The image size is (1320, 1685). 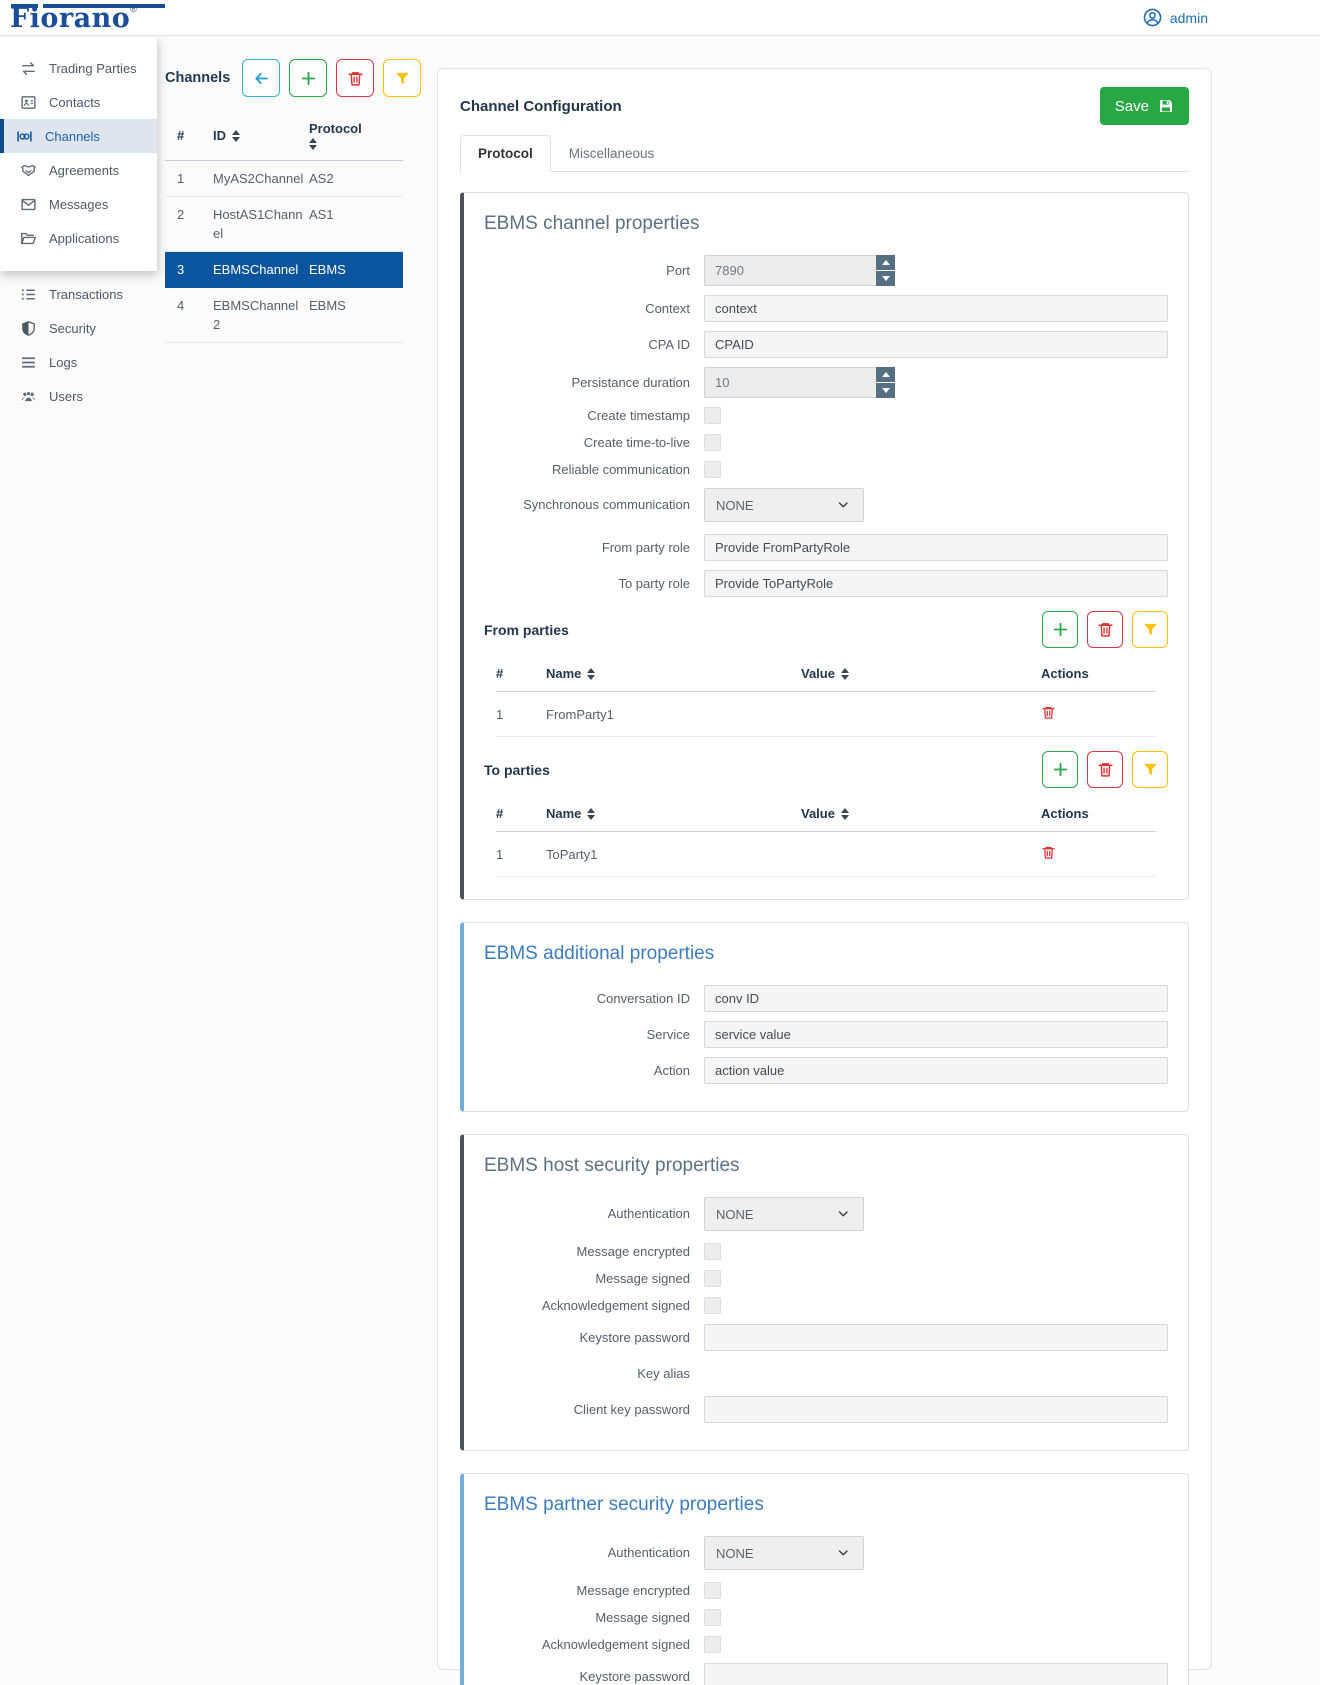 What do you see at coordinates (712, 1617) in the screenshot?
I see `partner-message-signed-checkbox` at bounding box center [712, 1617].